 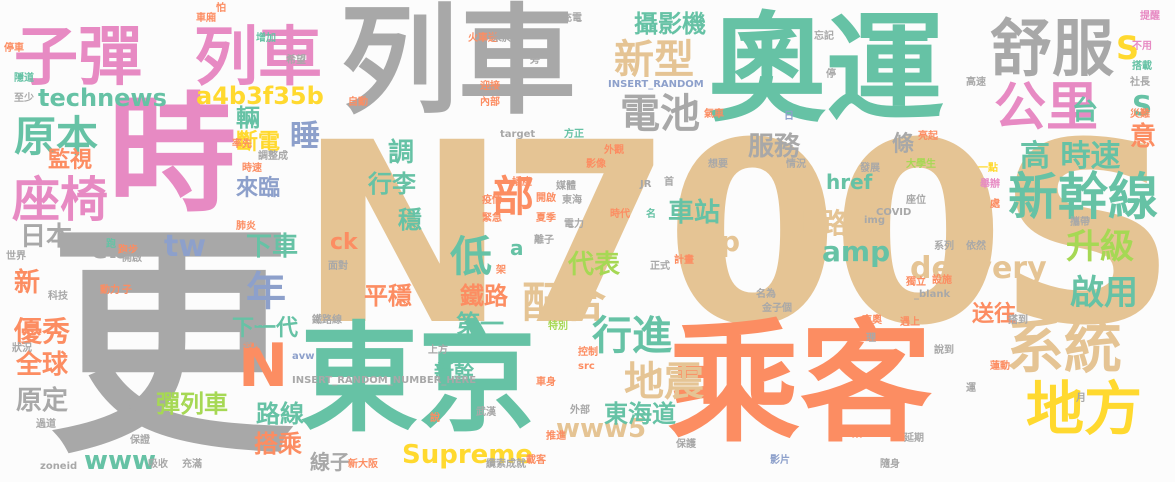 I want to click on word-small: 夏季, so click(x=546, y=218).